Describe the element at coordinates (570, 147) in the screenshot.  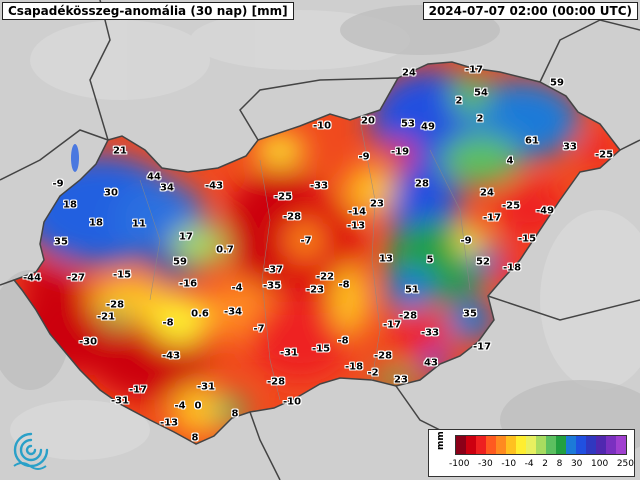
I see `anomaly-value-label: 33` at that location.